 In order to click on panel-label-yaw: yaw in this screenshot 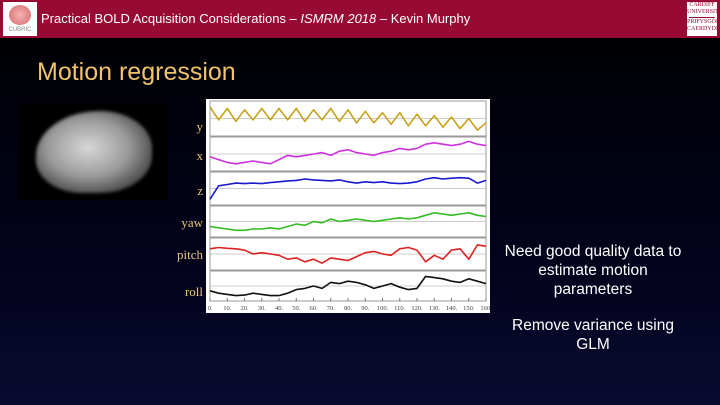, I will do `click(192, 222)`.